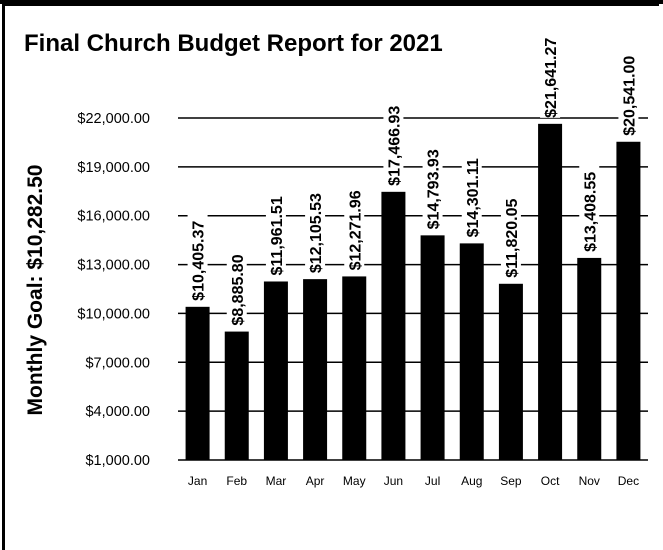 Image resolution: width=663 pixels, height=550 pixels. Describe the element at coordinates (315, 369) in the screenshot. I see `bar-apr` at that location.